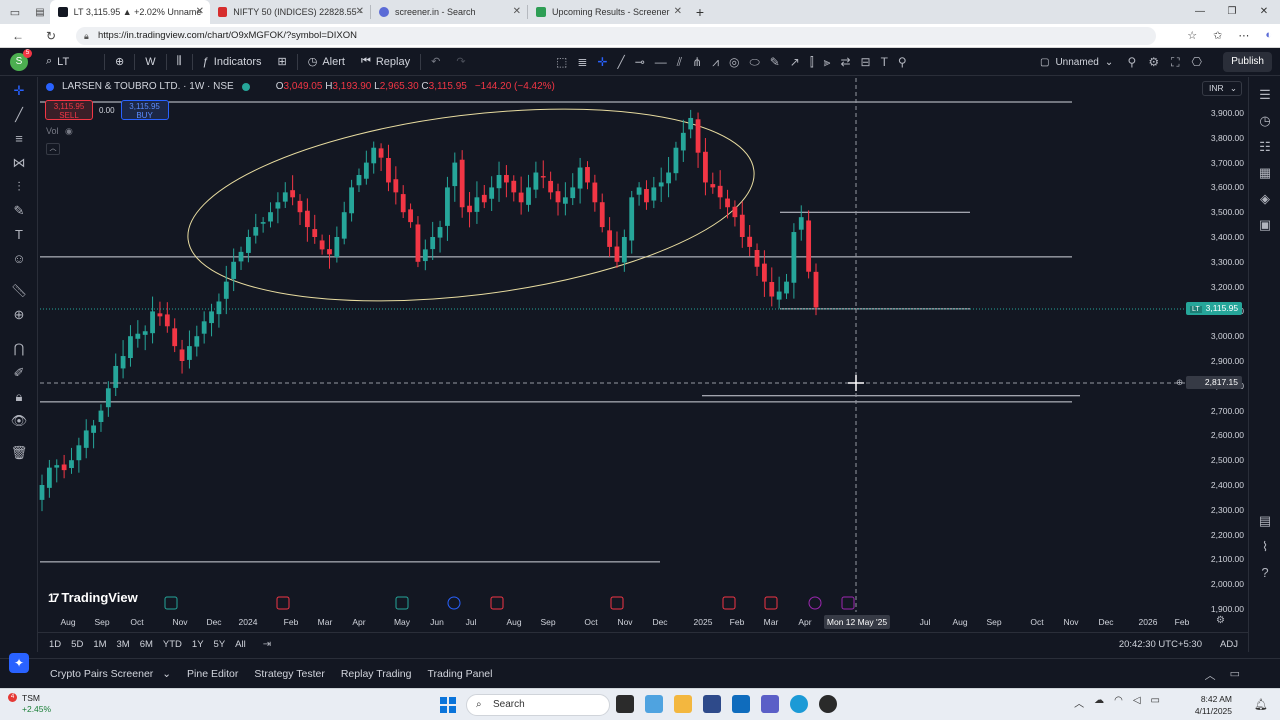 This screenshot has height=720, width=1280. Describe the element at coordinates (77, 644) in the screenshot. I see `timeframe-5d: 5D` at that location.